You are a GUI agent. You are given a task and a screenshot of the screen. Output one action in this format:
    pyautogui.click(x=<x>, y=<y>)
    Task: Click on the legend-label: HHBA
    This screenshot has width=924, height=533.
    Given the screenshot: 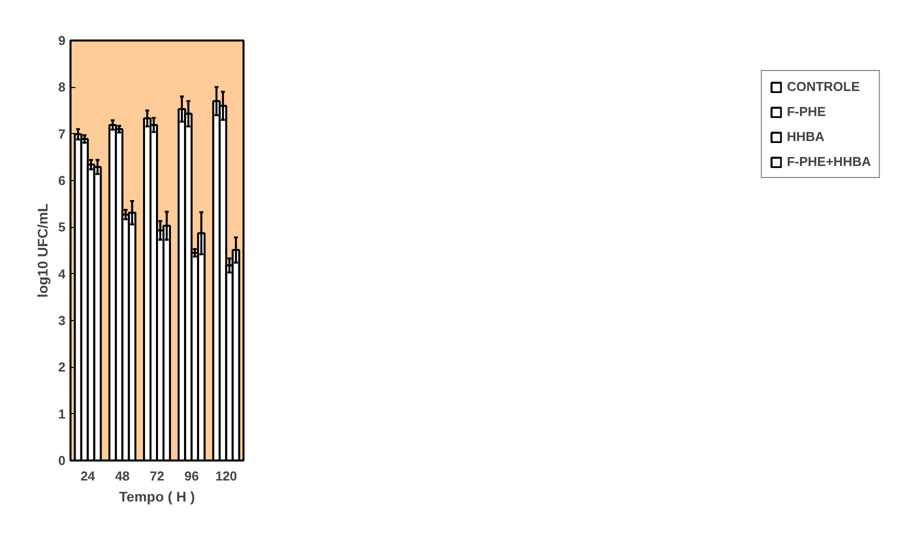 What is the action you would take?
    pyautogui.click(x=805, y=136)
    